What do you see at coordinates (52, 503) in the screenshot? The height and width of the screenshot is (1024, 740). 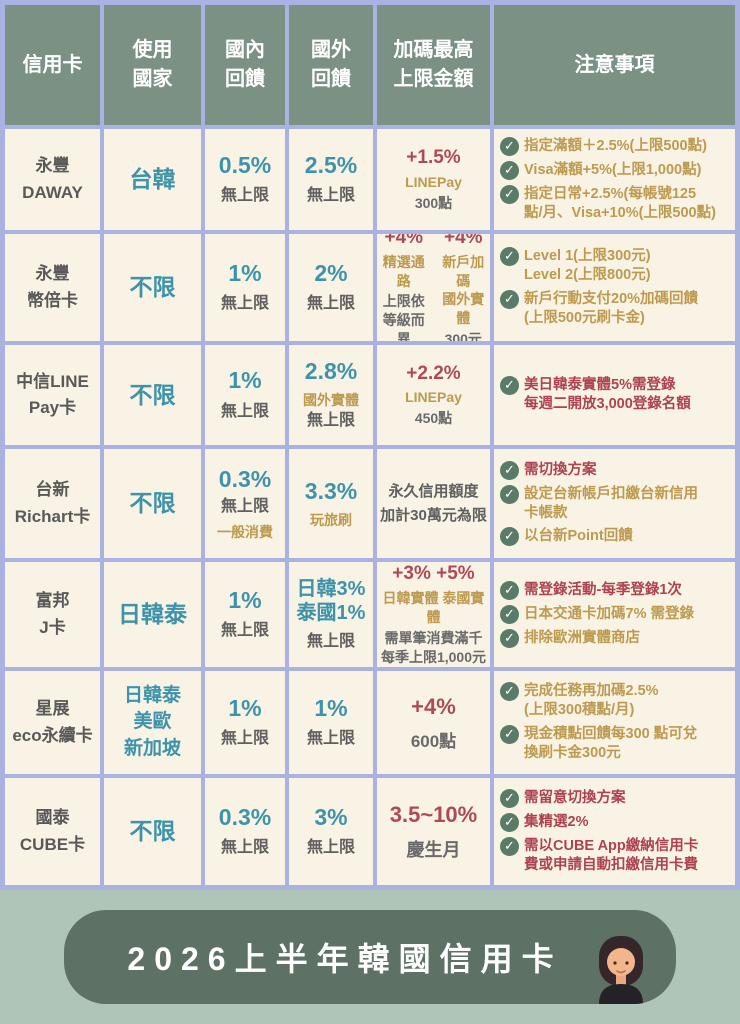 I see `card-name: 台新 Richart卡` at bounding box center [52, 503].